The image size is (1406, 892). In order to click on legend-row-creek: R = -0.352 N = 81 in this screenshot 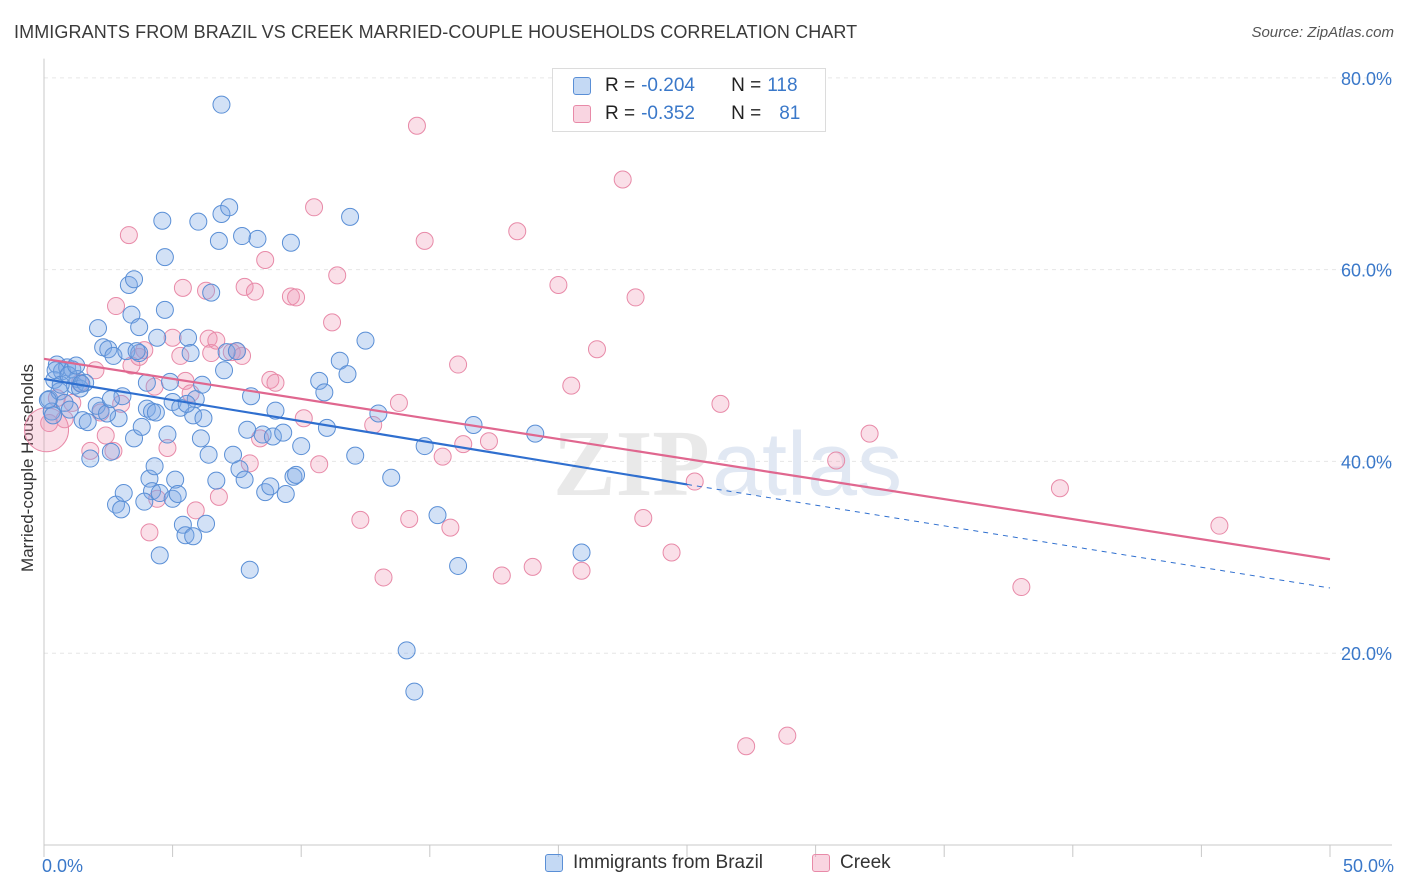, I will do `click(686, 114)`.